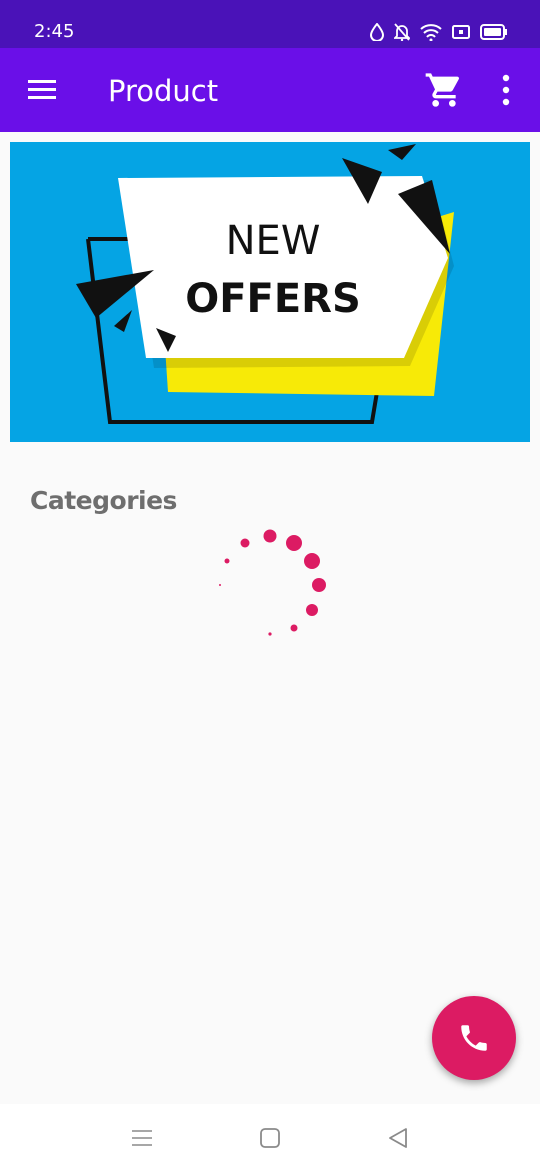 This screenshot has height=1170, width=540. I want to click on battery-icon, so click(493, 32).